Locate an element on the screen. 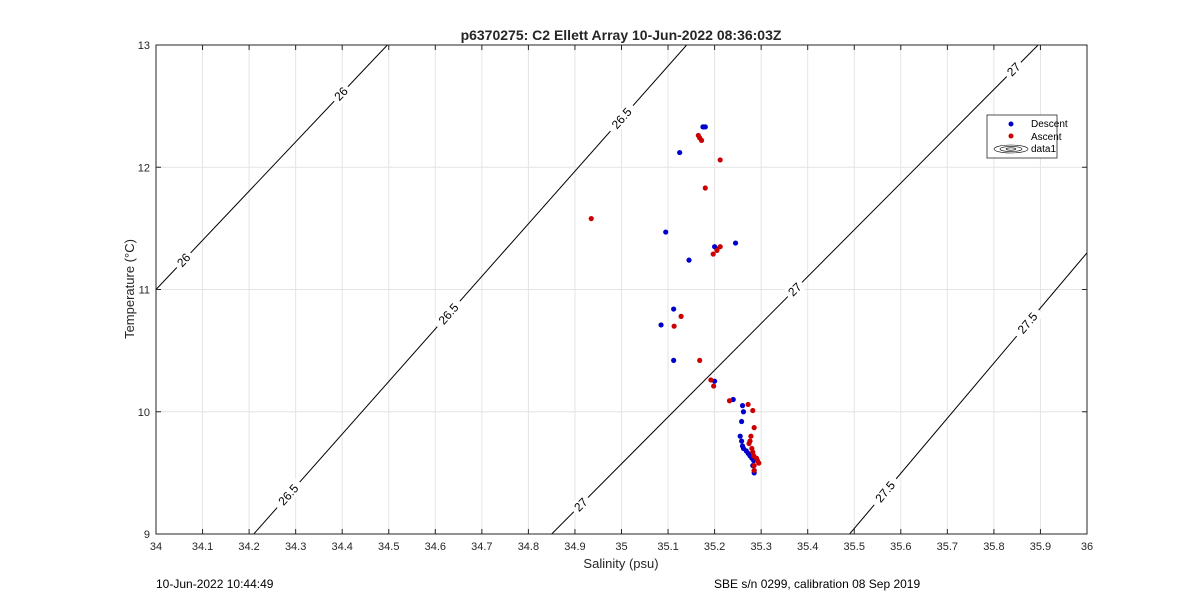 The height and width of the screenshot is (601, 1200). x-tick-label: 35.1 is located at coordinates (667, 547).